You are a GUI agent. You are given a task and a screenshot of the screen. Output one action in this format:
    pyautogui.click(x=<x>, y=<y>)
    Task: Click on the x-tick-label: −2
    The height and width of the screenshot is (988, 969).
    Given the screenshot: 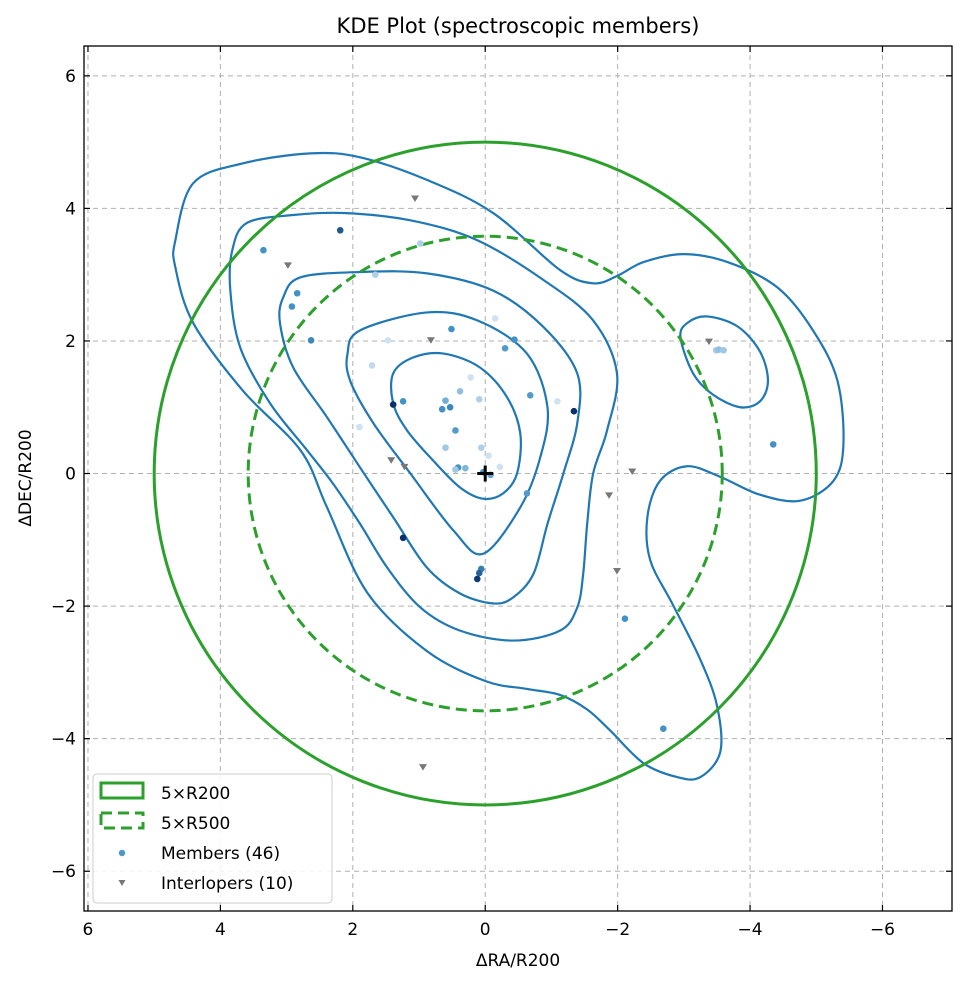 What is the action you would take?
    pyautogui.click(x=617, y=930)
    